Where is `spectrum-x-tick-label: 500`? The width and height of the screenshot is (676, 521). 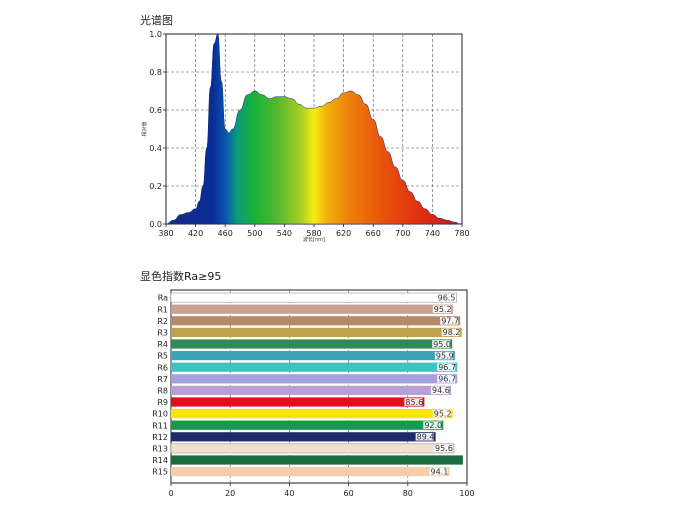
spectrum-x-tick-label: 500 is located at coordinates (254, 233).